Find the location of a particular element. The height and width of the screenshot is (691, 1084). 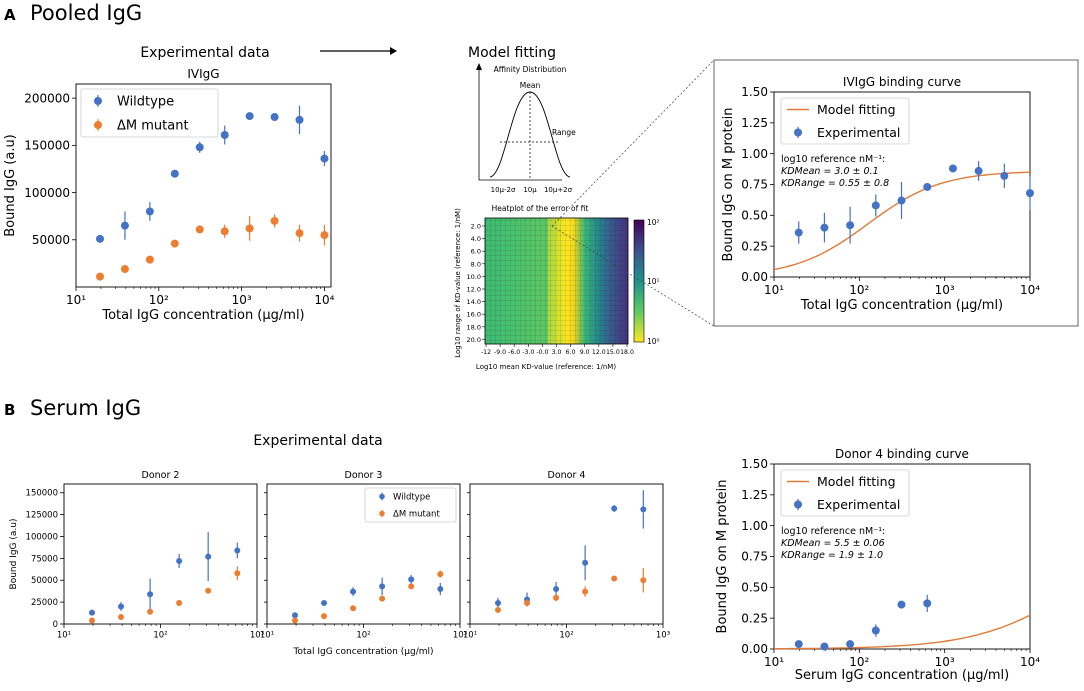

legend-label: Model fitting is located at coordinates (856, 109).